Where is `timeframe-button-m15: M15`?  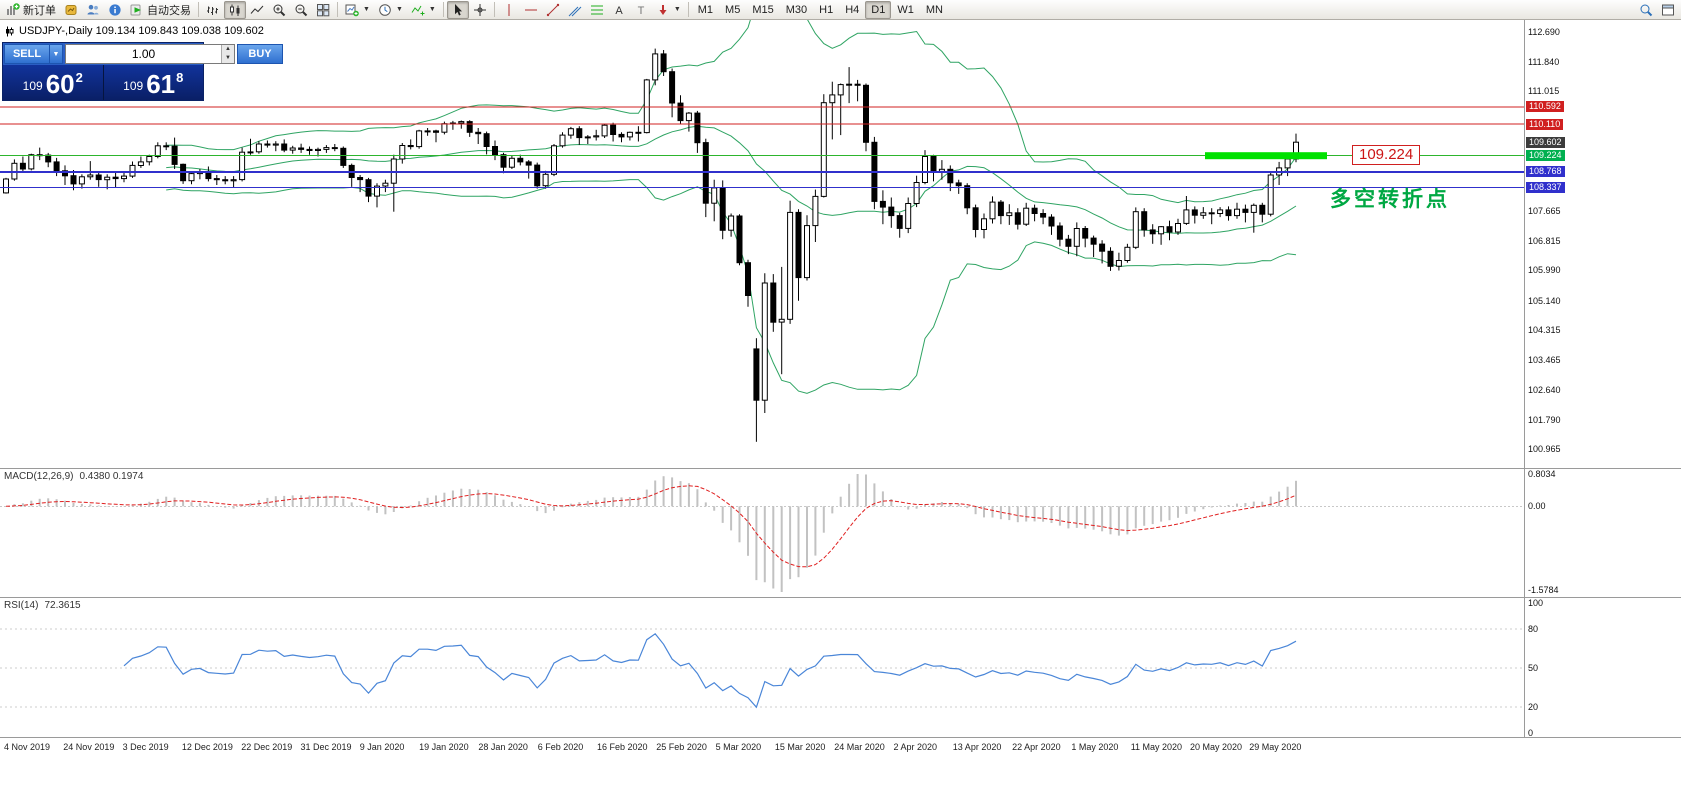
timeframe-button-m15: M15 is located at coordinates (763, 9).